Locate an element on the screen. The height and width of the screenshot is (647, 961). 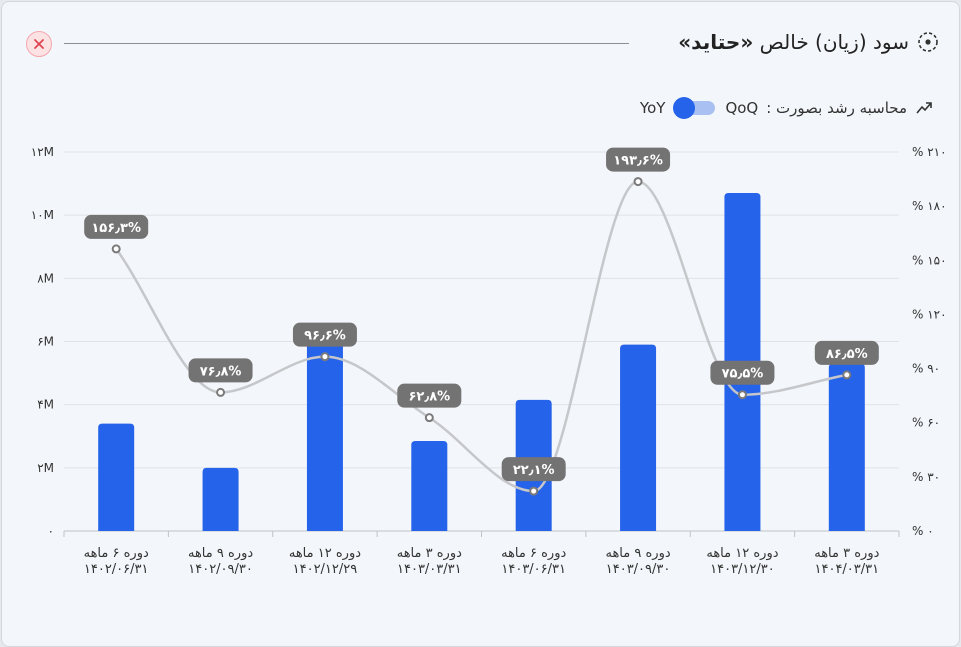
right-axis-tick-label: % ۳۰ is located at coordinates (926, 477).